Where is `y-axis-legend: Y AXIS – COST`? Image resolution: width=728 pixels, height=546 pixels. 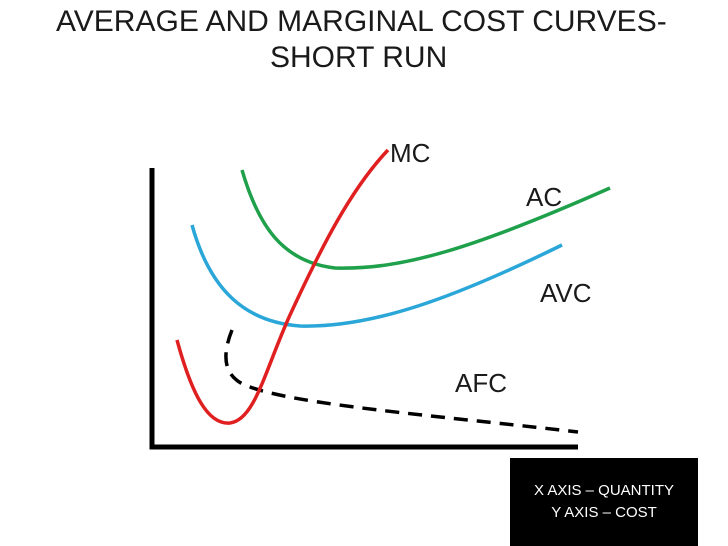 y-axis-legend: Y AXIS – COST is located at coordinates (604, 512).